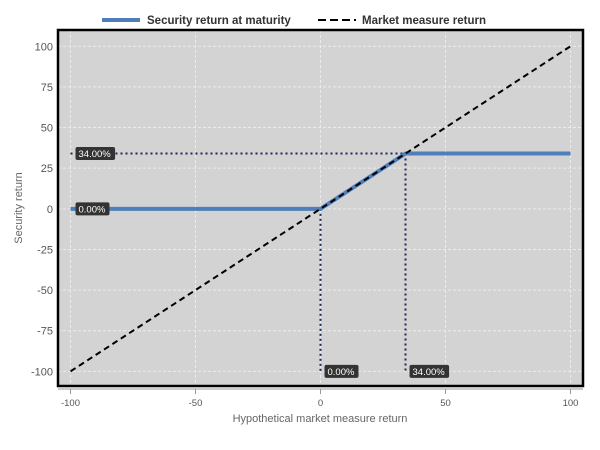 The width and height of the screenshot is (600, 450). I want to click on x-axis-title: Hypothetical market measure return, so click(320, 419).